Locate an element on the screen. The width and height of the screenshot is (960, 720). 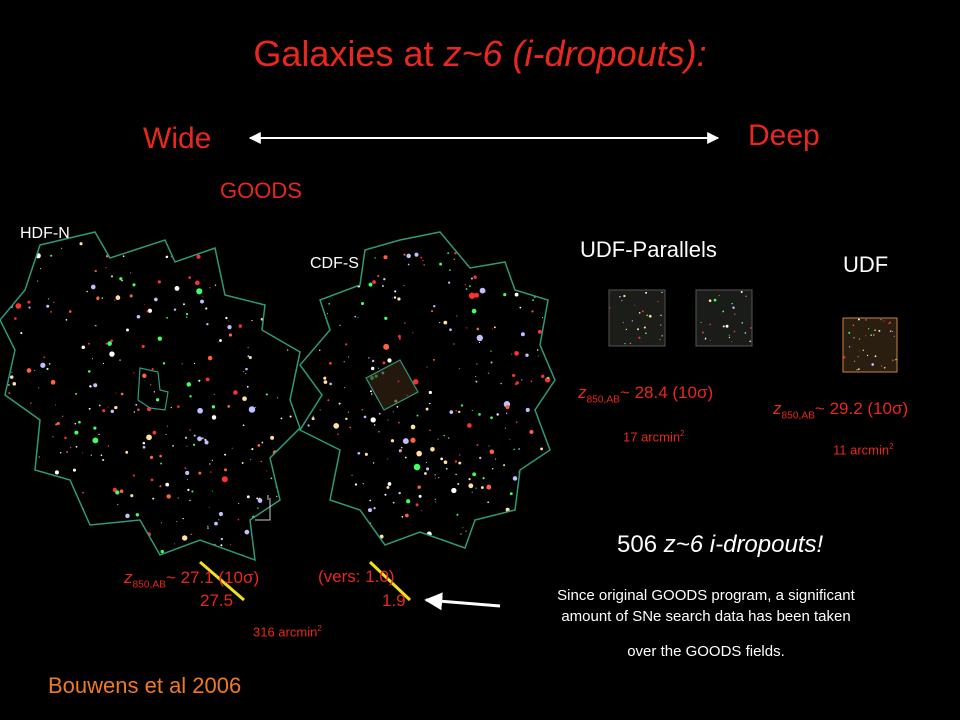
thumbnails is located at coordinates (753, 331).